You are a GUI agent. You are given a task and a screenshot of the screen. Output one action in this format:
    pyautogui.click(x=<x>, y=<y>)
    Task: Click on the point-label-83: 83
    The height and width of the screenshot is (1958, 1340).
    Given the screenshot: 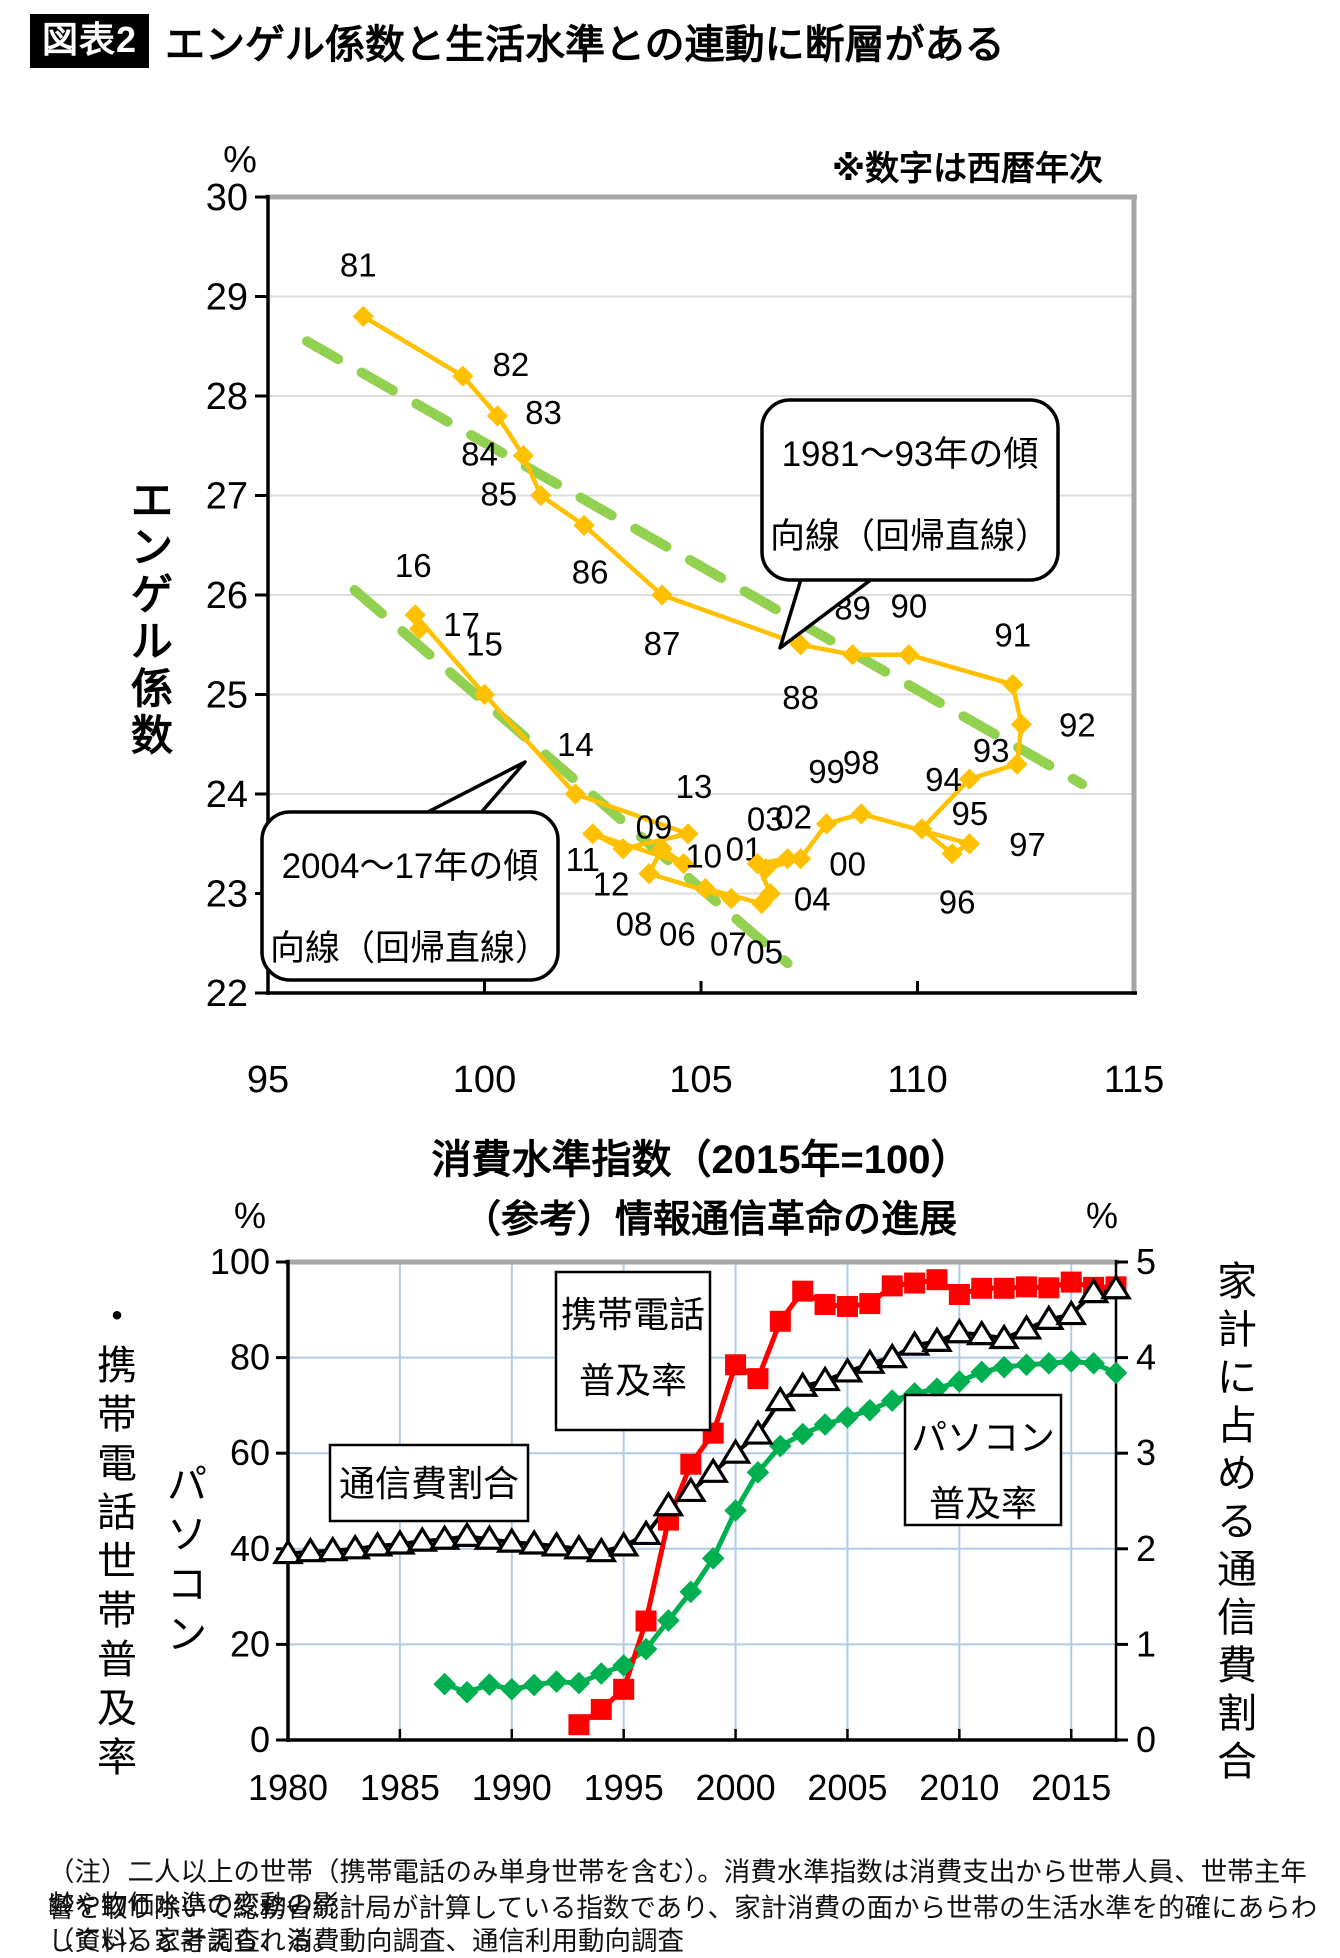 What is the action you would take?
    pyautogui.click(x=543, y=412)
    